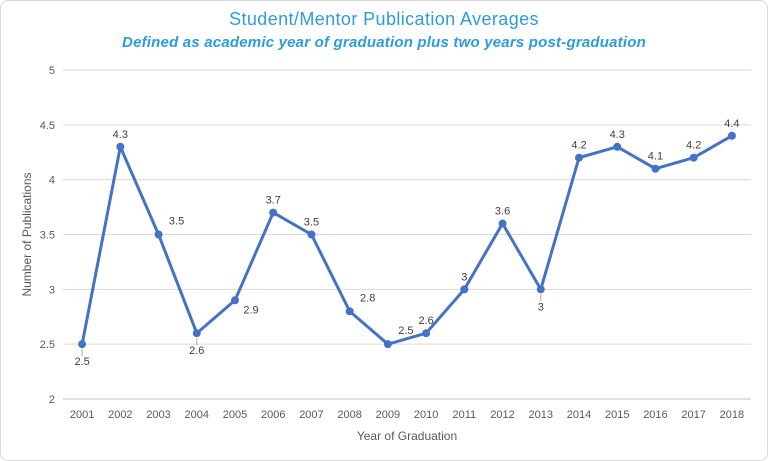  What do you see at coordinates (465, 415) in the screenshot?
I see `x-tick-label: 2011` at bounding box center [465, 415].